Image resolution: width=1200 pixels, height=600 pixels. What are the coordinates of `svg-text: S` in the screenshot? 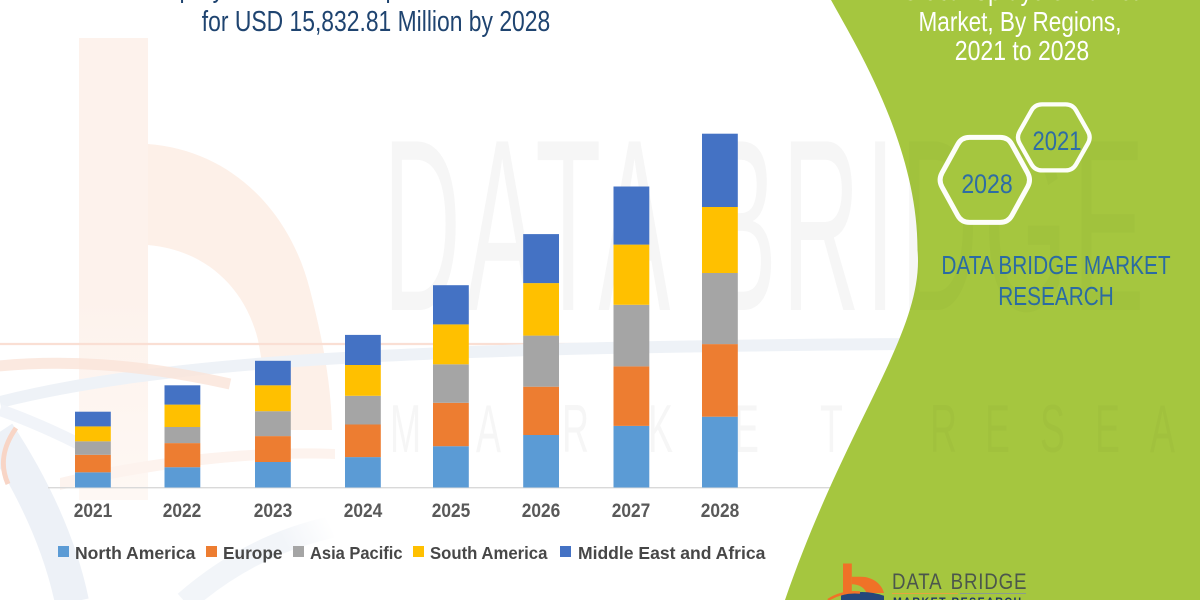 It's located at (1052, 428).